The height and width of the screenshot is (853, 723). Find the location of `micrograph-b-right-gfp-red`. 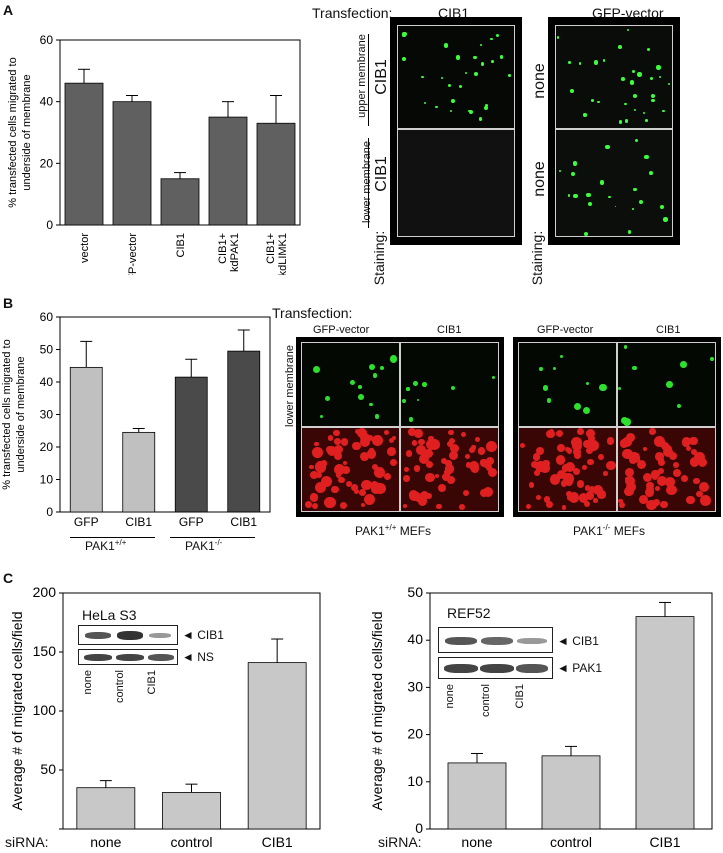

micrograph-b-right-gfp-red is located at coordinates (567, 469).